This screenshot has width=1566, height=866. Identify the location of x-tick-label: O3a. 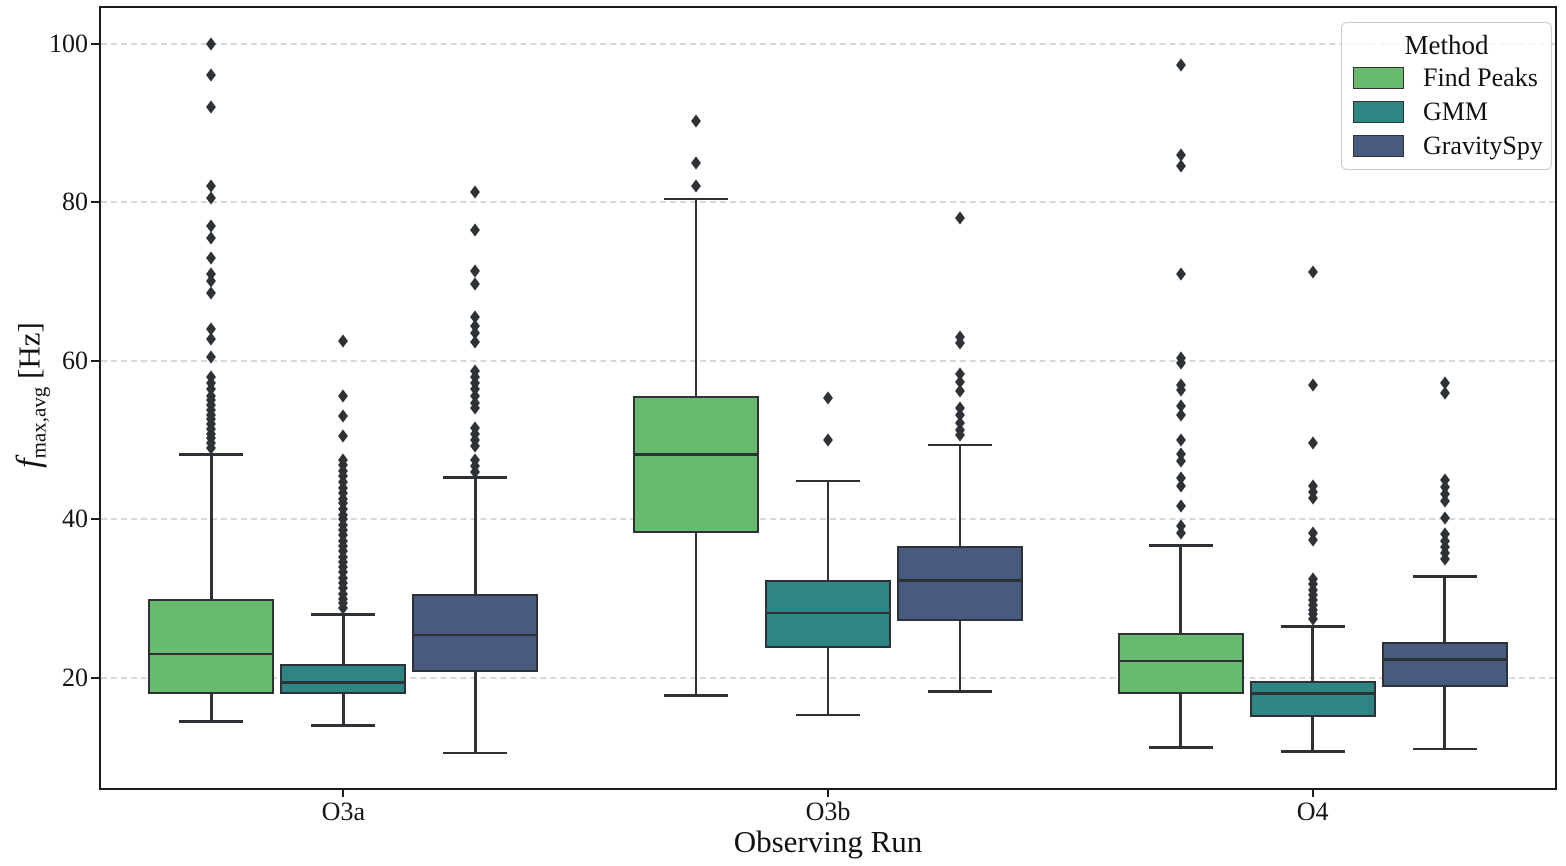
(343, 811).